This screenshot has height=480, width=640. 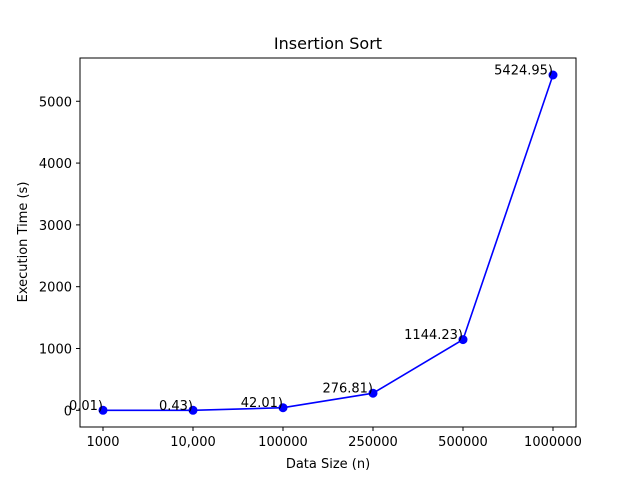 What do you see at coordinates (193, 442) in the screenshot?
I see `x-tick-label-1: 10,000` at bounding box center [193, 442].